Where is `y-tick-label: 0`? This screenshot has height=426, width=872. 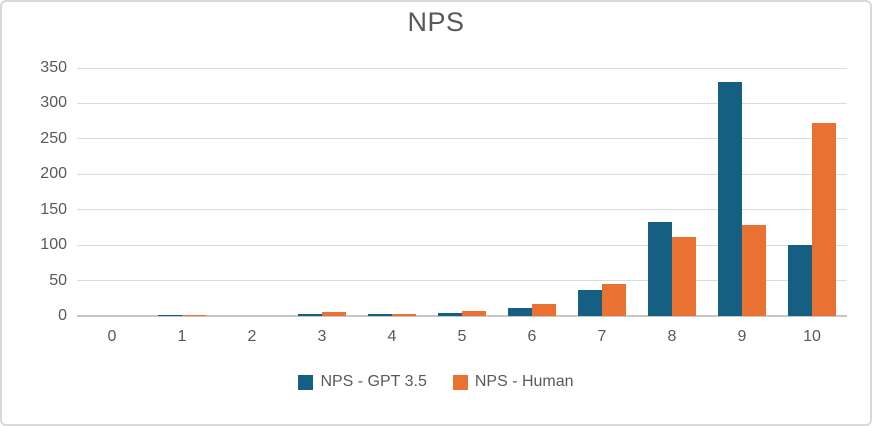 y-tick-label: 0 is located at coordinates (62, 315).